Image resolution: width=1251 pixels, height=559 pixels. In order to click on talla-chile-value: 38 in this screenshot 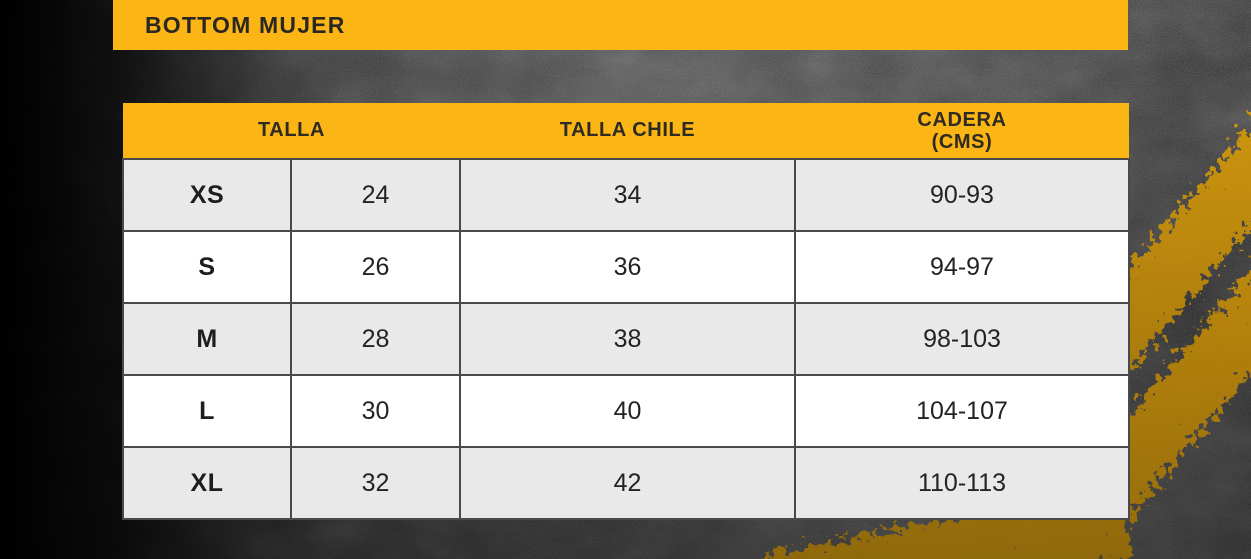, I will do `click(627, 339)`.